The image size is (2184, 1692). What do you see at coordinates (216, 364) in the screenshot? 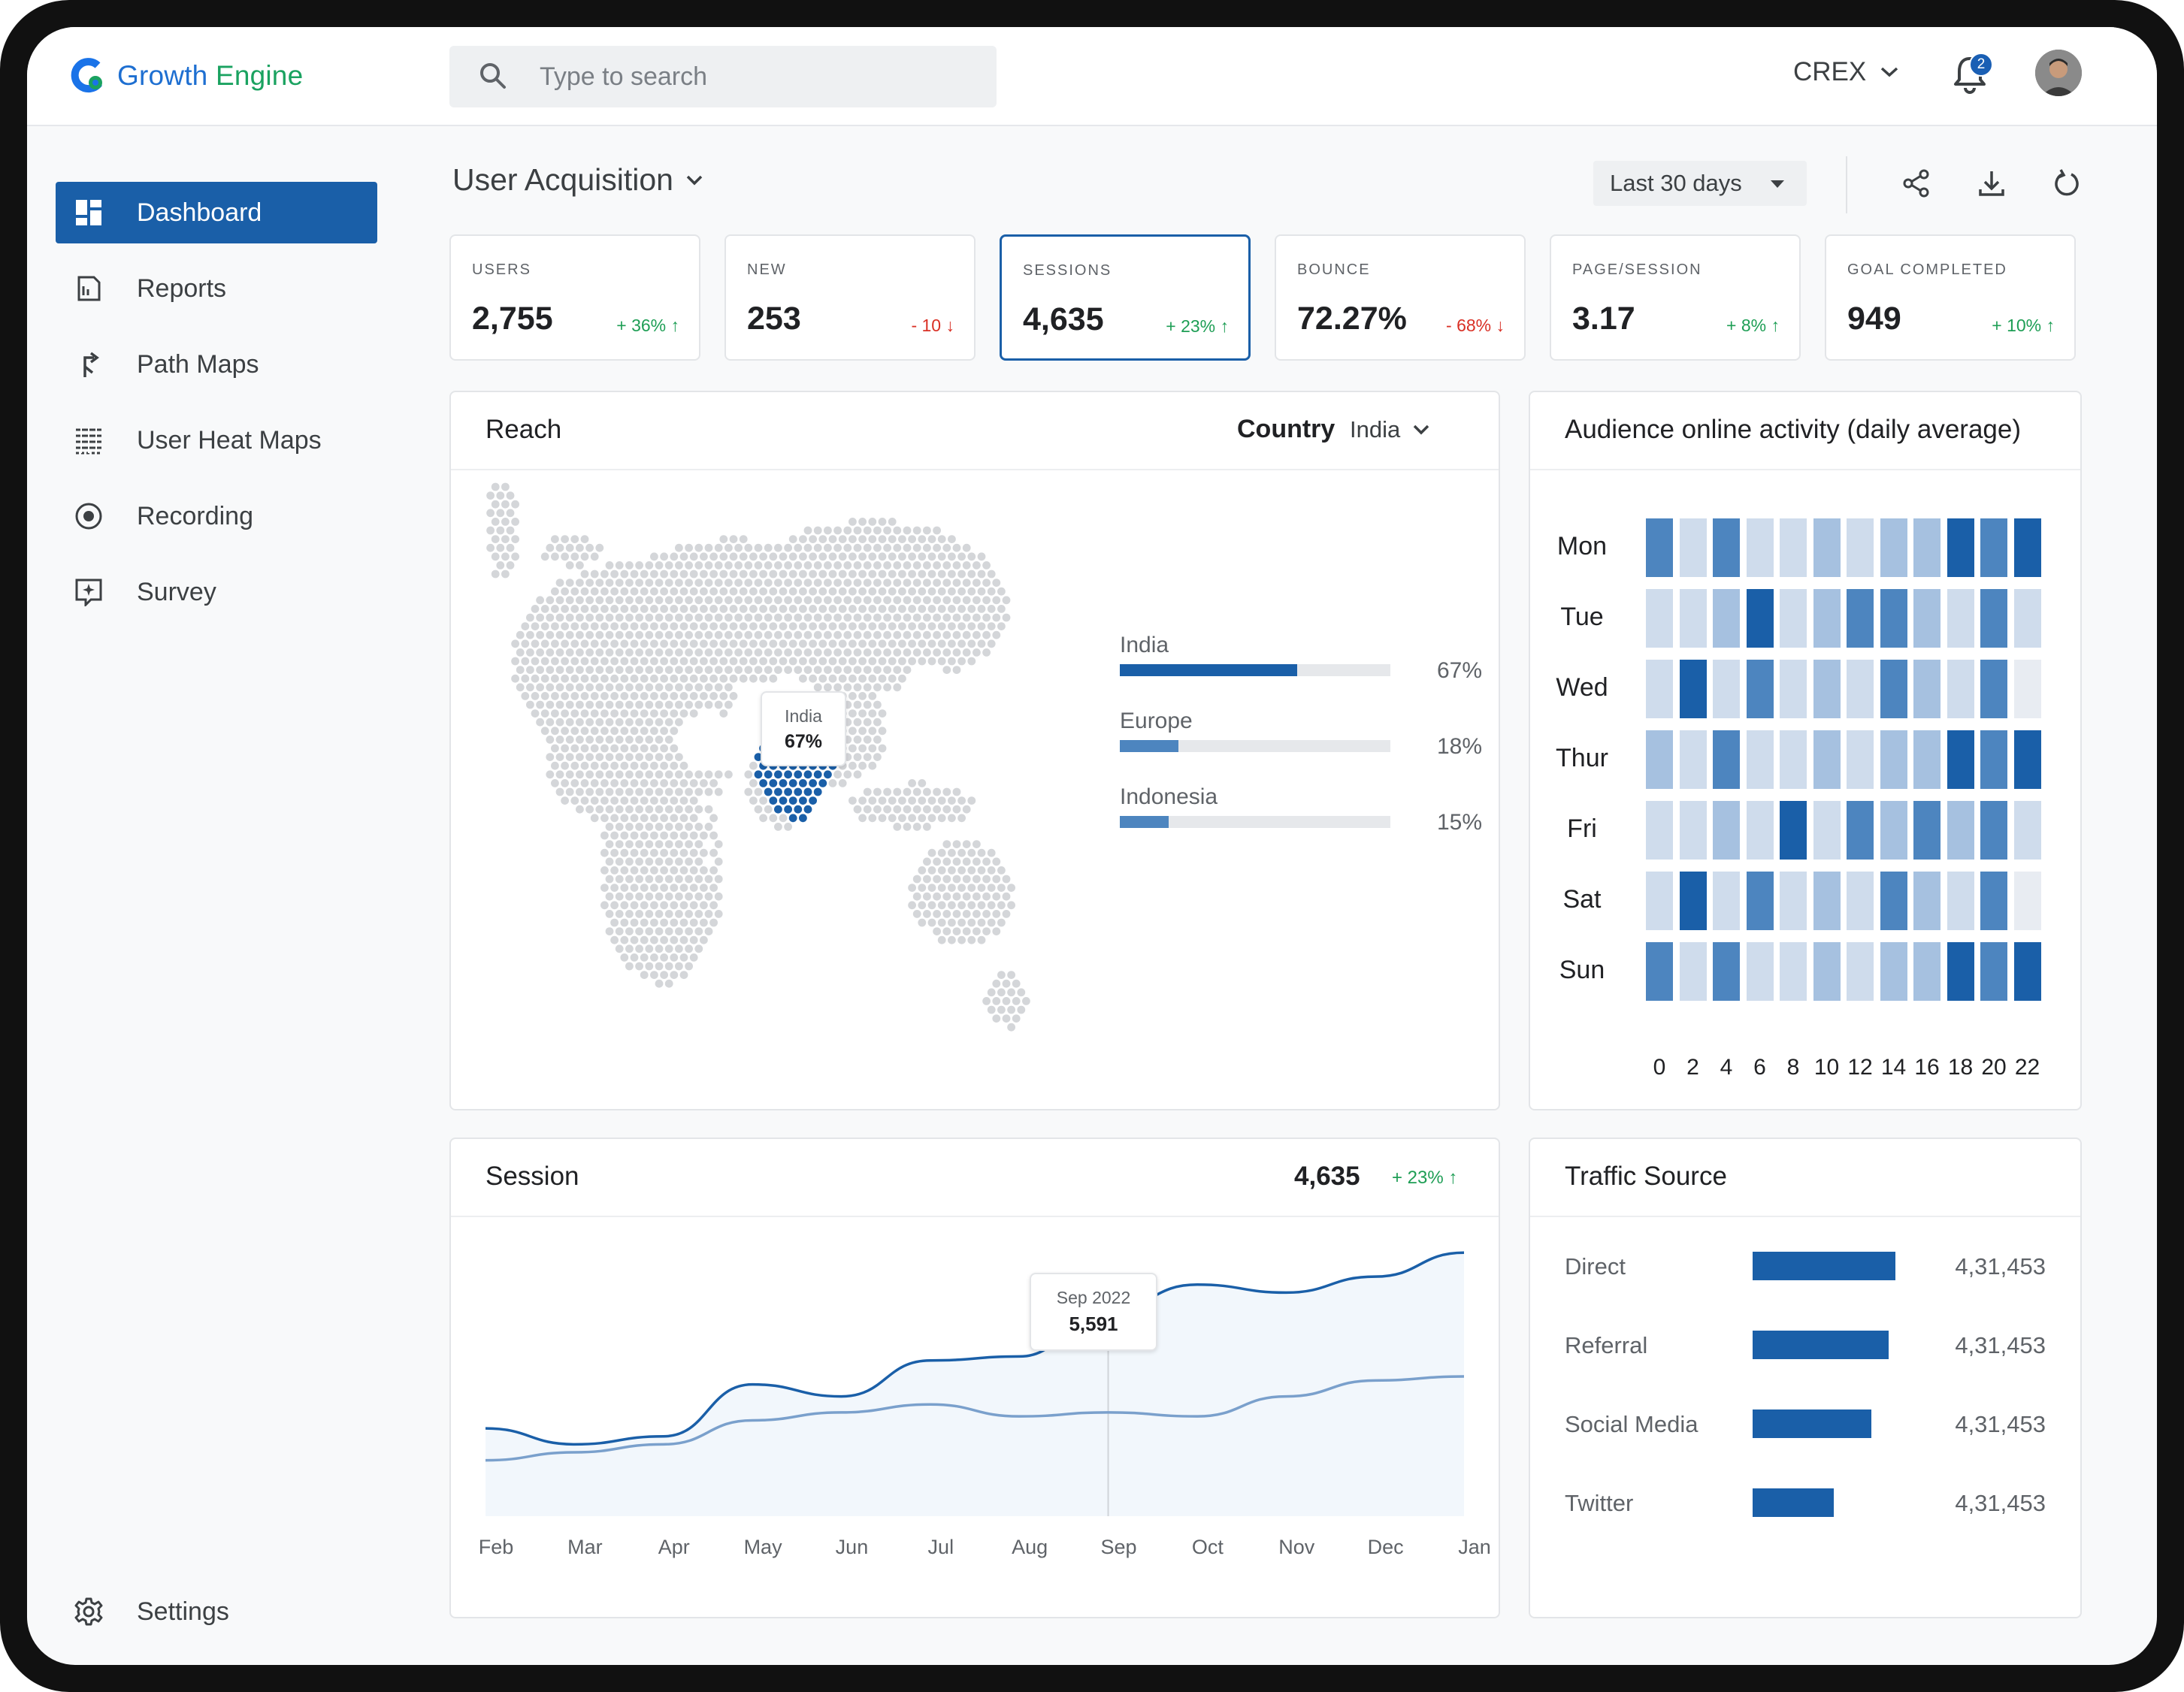
I see `sidebar-item-path-maps: Path Maps` at bounding box center [216, 364].